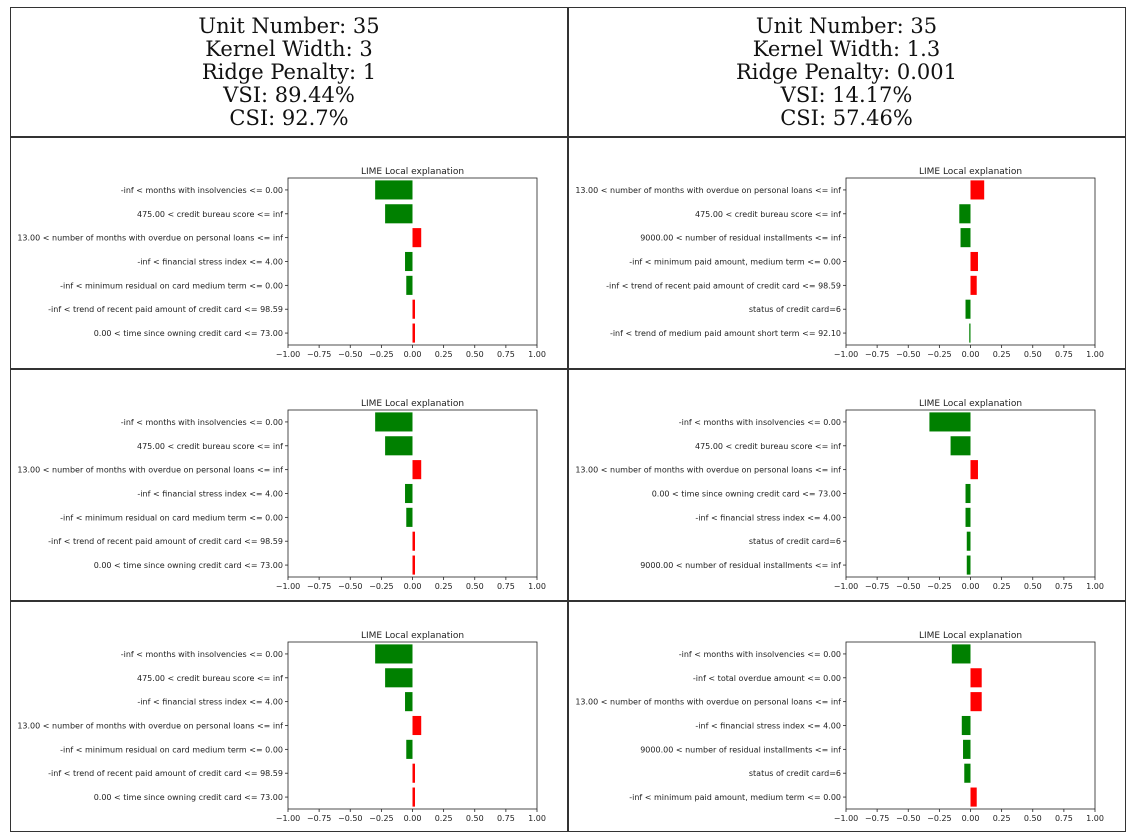 Image resolution: width=1140 pixels, height=840 pixels. Describe the element at coordinates (846, 117) in the screenshot. I see `csi-score: CSI: 57.46%` at that location.